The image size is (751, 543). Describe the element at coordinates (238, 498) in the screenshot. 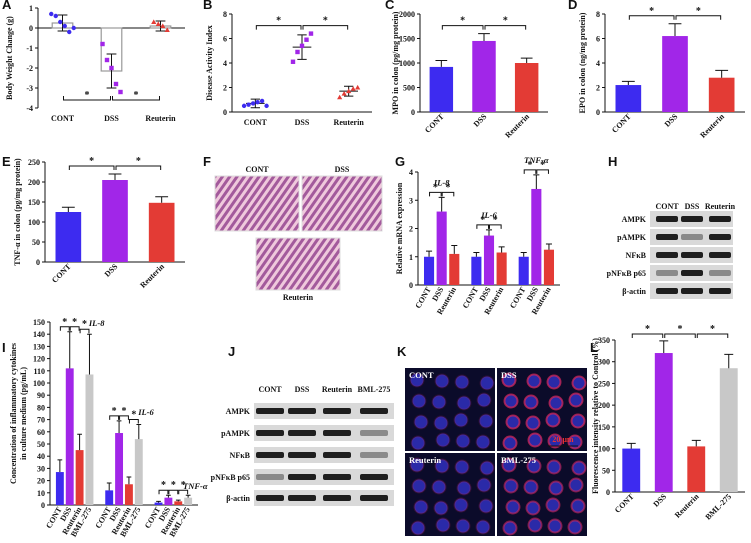

I see `blot-row-label: β-actin` at that location.